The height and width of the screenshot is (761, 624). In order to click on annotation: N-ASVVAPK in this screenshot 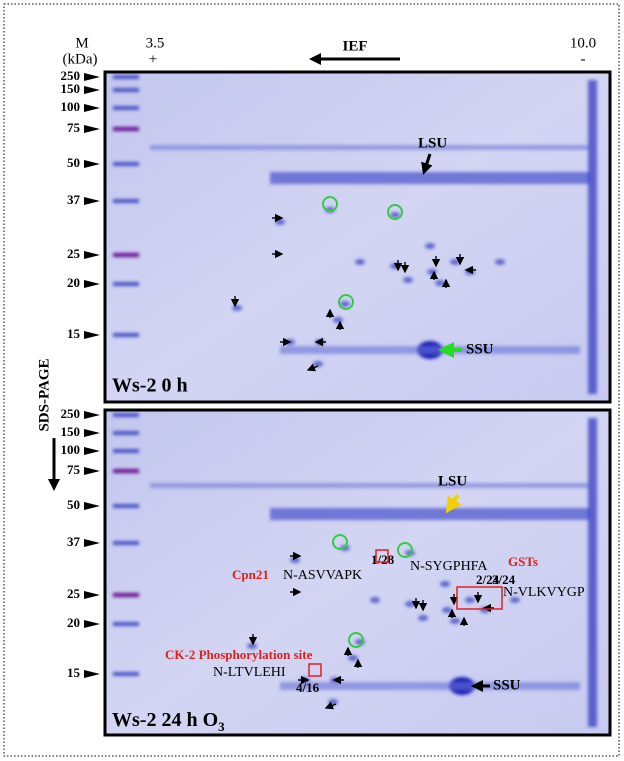, I will do `click(322, 575)`.